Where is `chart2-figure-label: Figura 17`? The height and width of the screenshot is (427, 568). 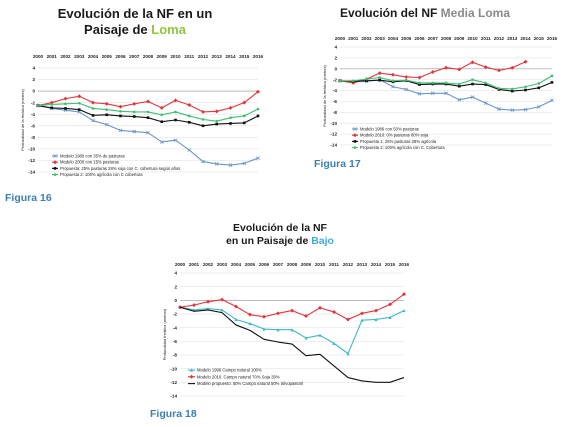
chart2-figure-label: Figura 17 is located at coordinates (337, 164).